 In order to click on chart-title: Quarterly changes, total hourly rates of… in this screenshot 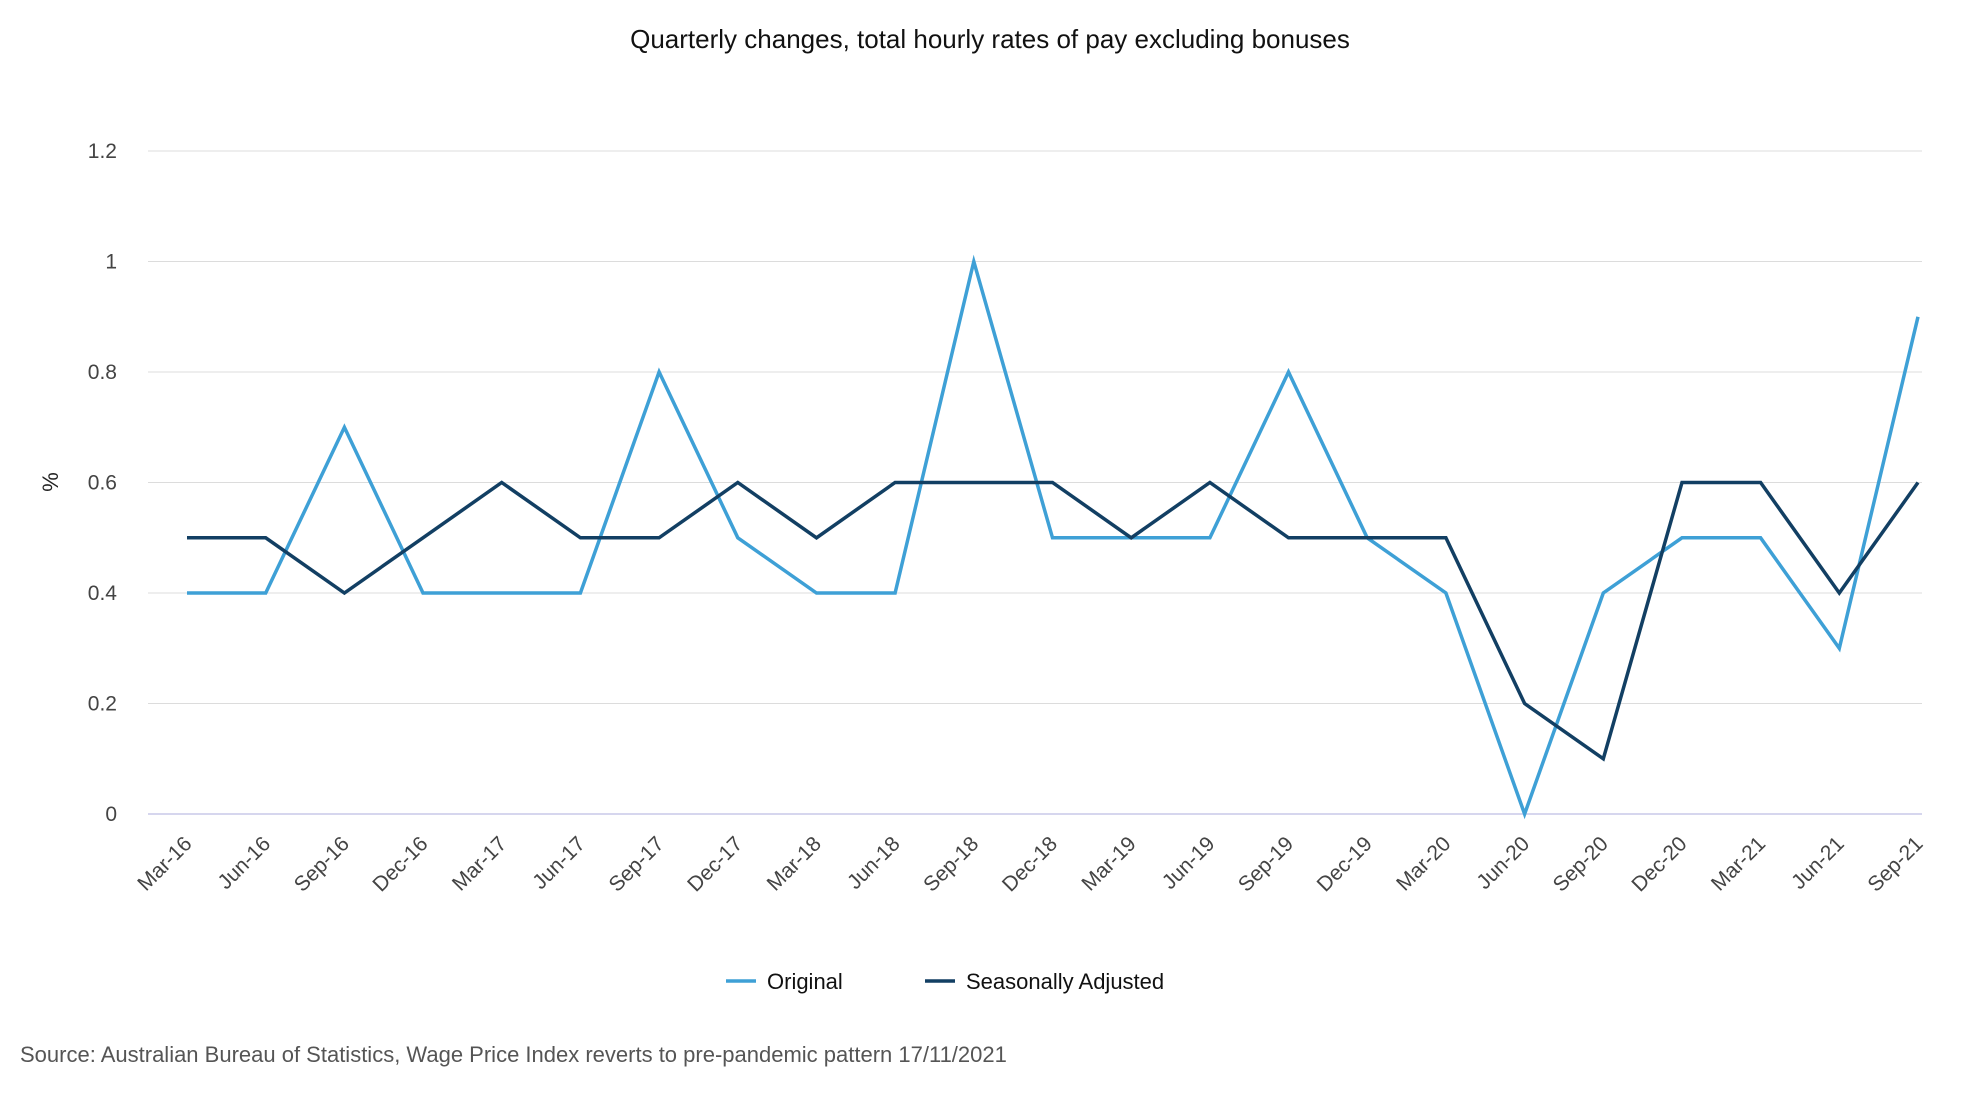, I will do `click(990, 39)`.